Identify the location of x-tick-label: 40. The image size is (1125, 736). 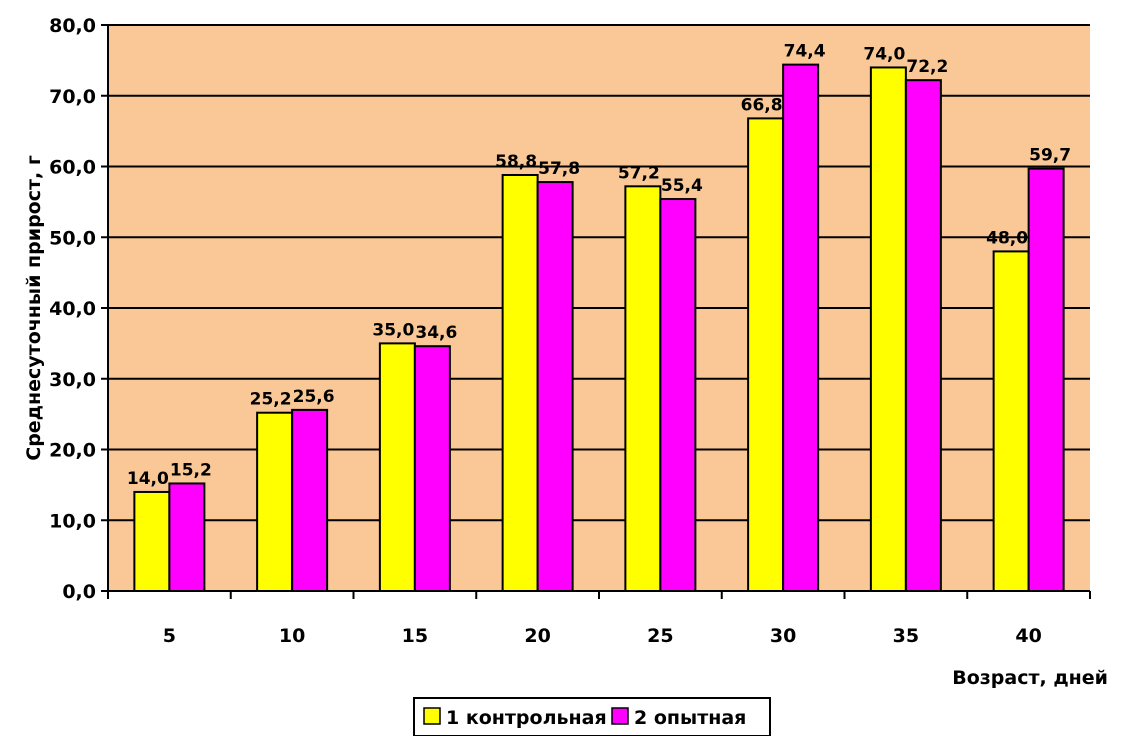
(1028, 636).